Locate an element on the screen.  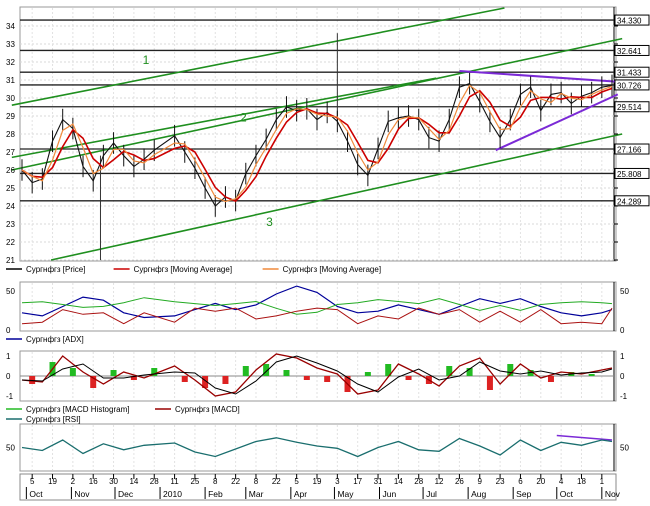
adx-legend-label: Сургнфгз [ADX] is located at coordinates (55, 339).